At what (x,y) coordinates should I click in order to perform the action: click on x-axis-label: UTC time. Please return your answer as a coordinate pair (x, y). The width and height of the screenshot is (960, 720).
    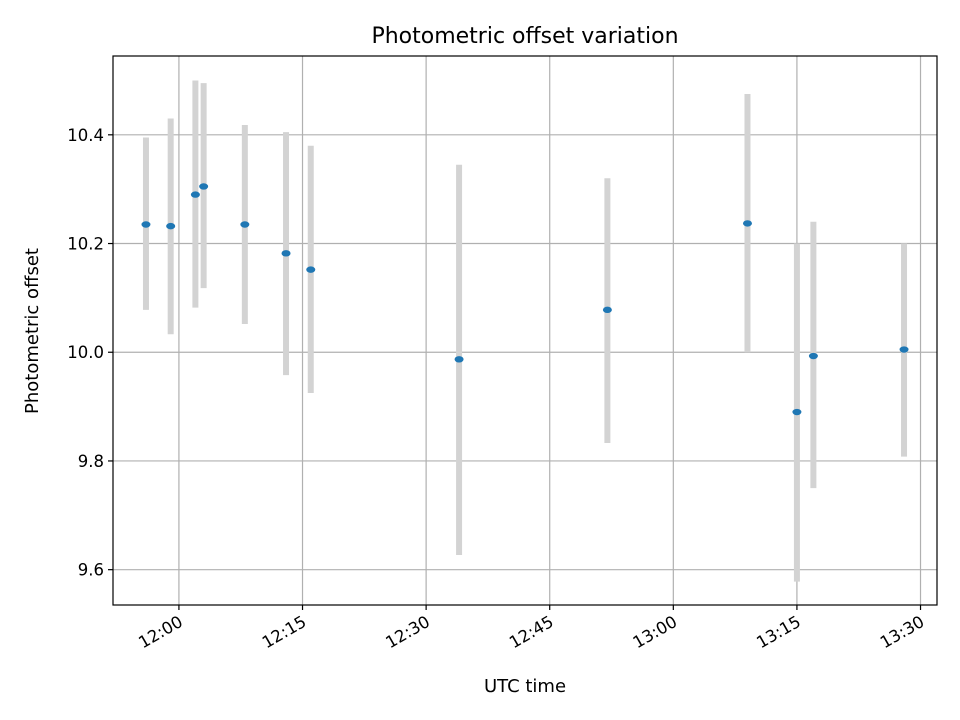
    Looking at the image, I should click on (525, 686).